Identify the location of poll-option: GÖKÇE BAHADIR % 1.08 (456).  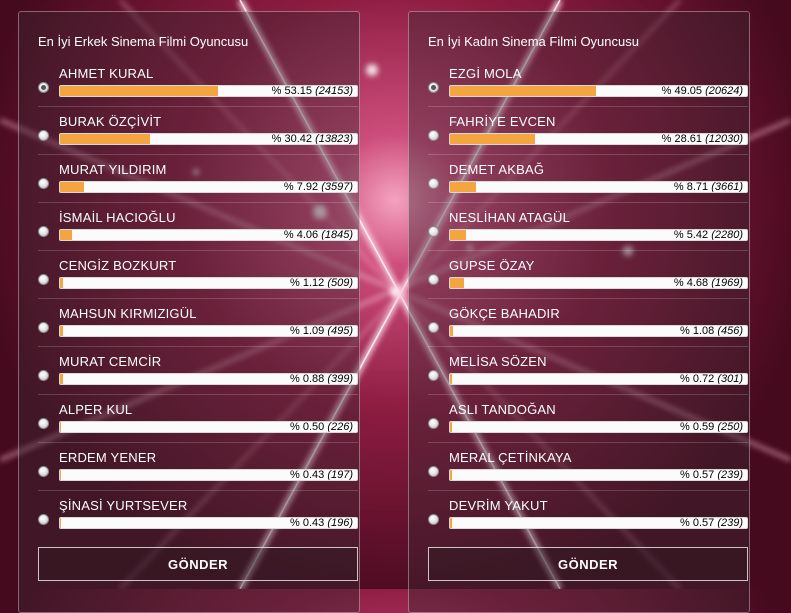
(579, 323).